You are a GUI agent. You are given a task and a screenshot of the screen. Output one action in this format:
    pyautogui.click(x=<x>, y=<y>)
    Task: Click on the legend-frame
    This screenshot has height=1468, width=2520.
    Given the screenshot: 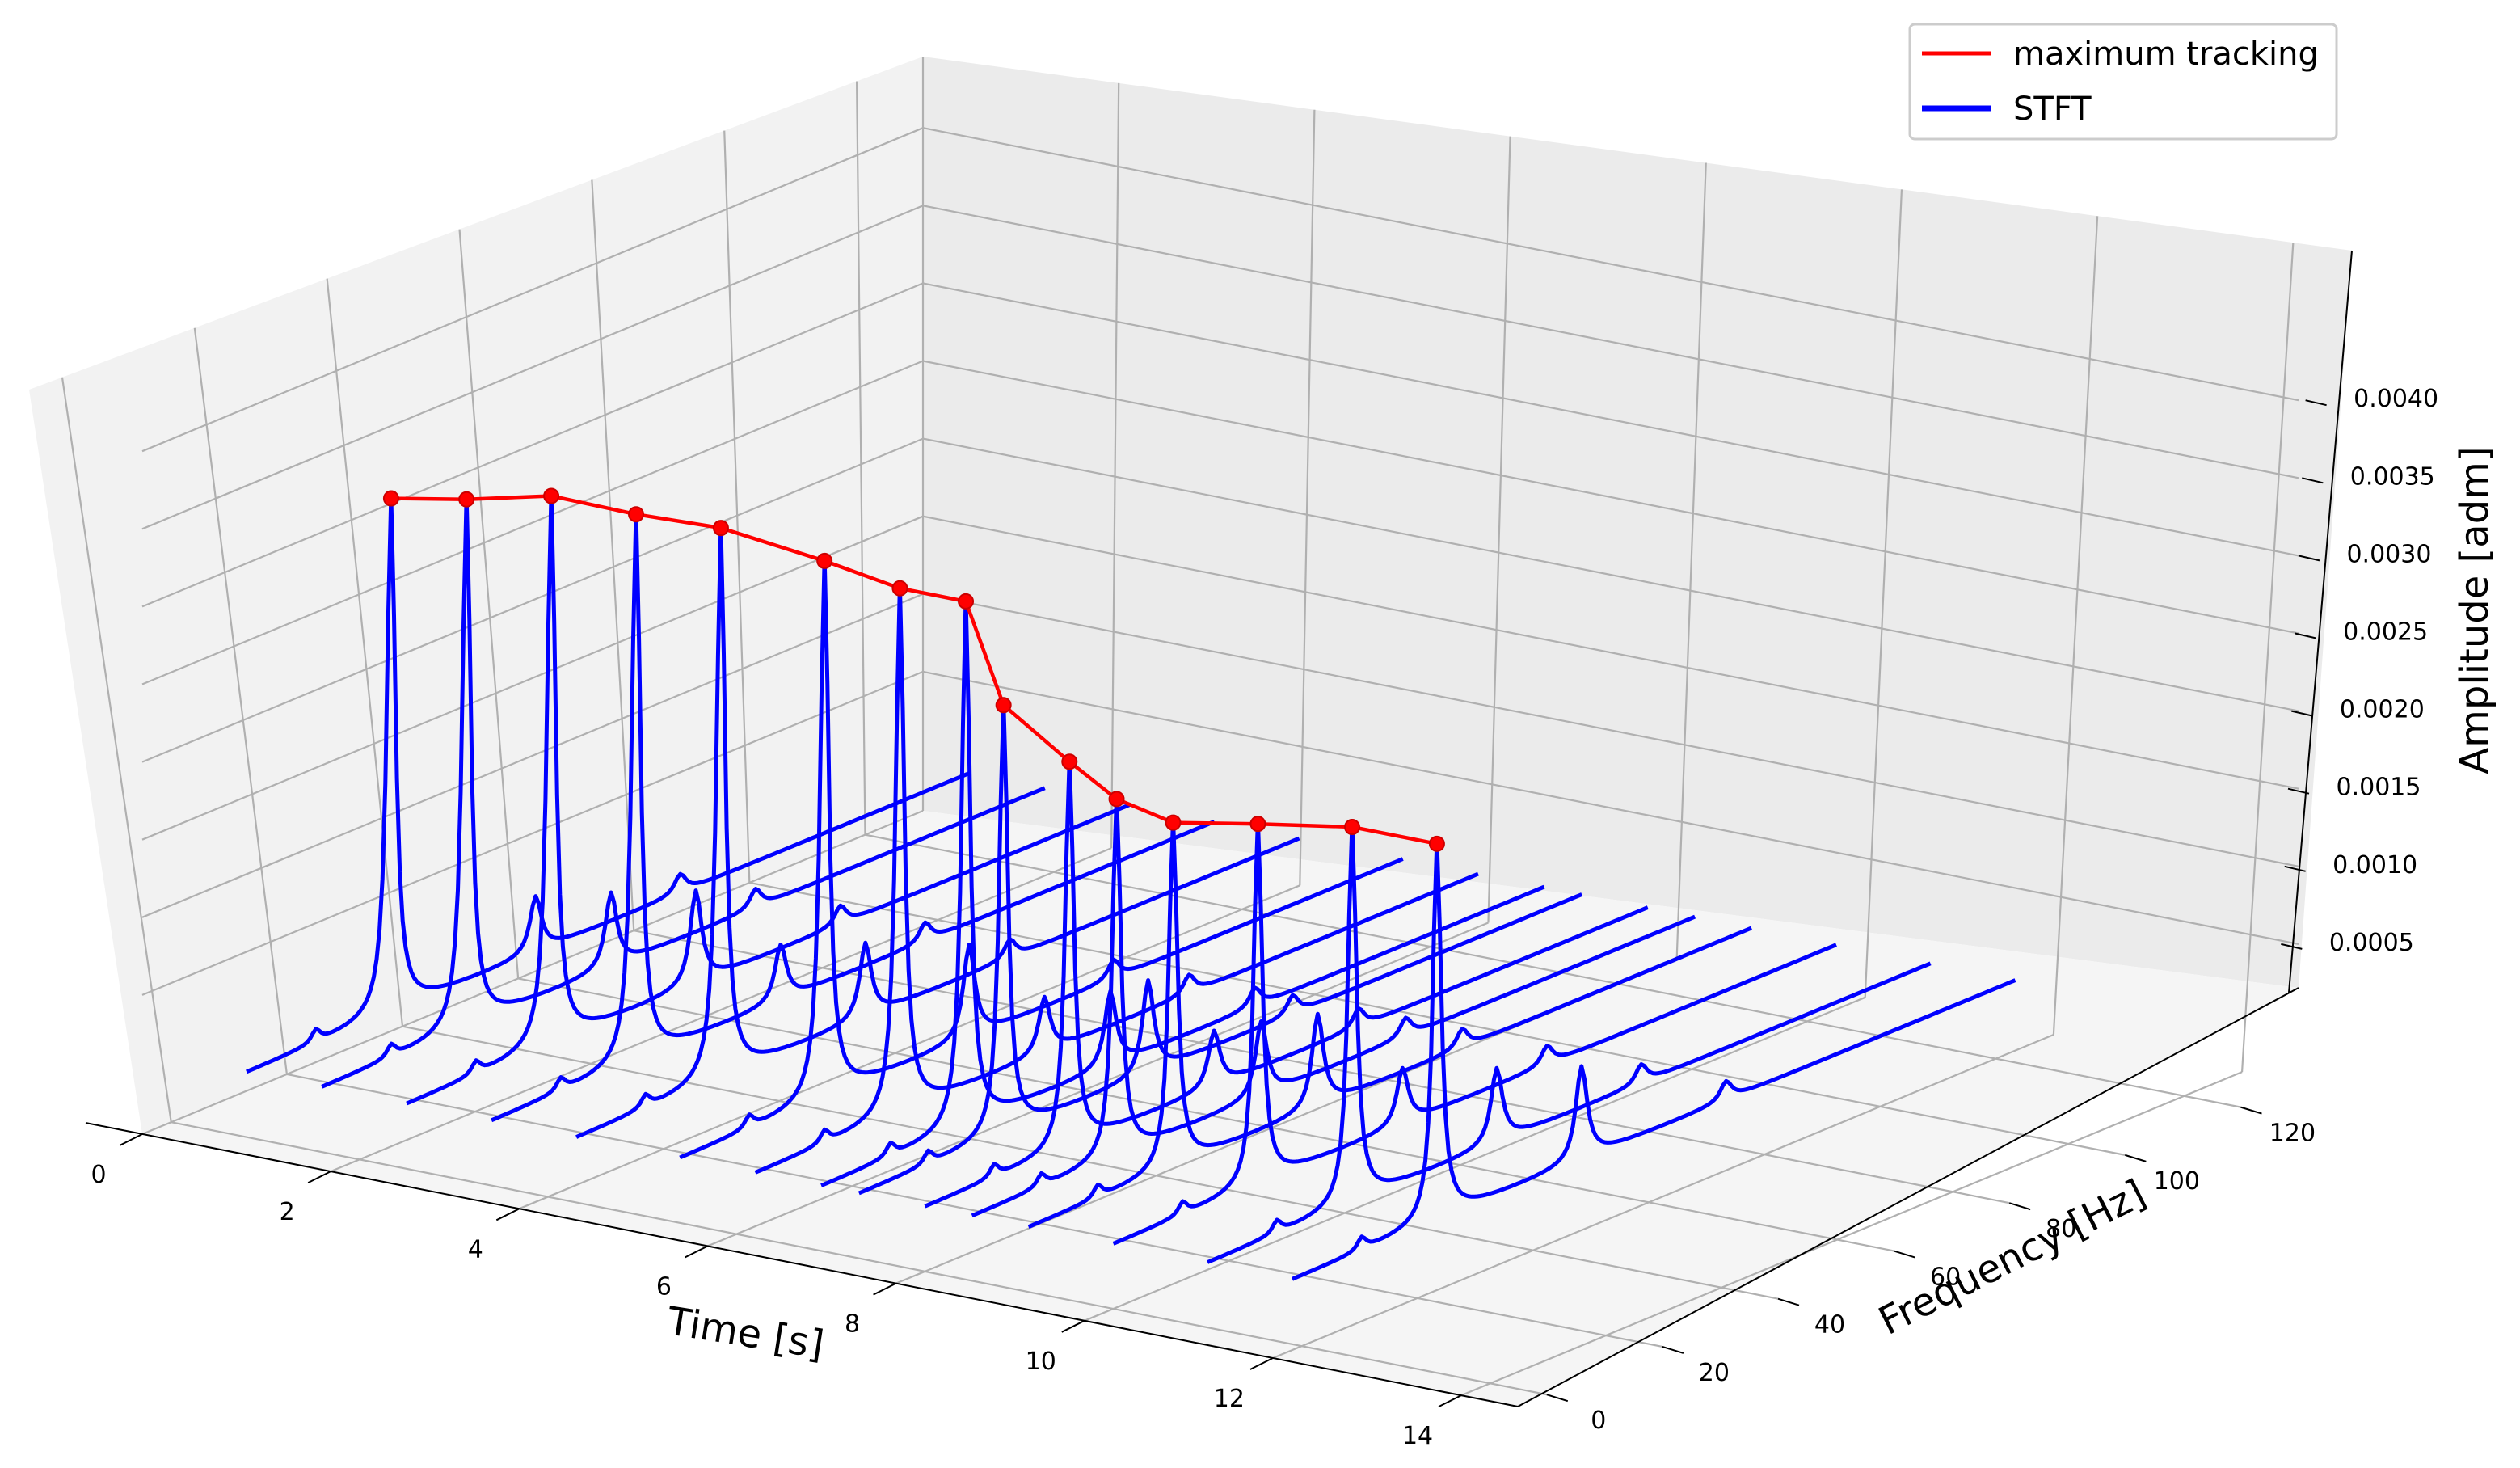 What is the action you would take?
    pyautogui.click(x=2123, y=82)
    